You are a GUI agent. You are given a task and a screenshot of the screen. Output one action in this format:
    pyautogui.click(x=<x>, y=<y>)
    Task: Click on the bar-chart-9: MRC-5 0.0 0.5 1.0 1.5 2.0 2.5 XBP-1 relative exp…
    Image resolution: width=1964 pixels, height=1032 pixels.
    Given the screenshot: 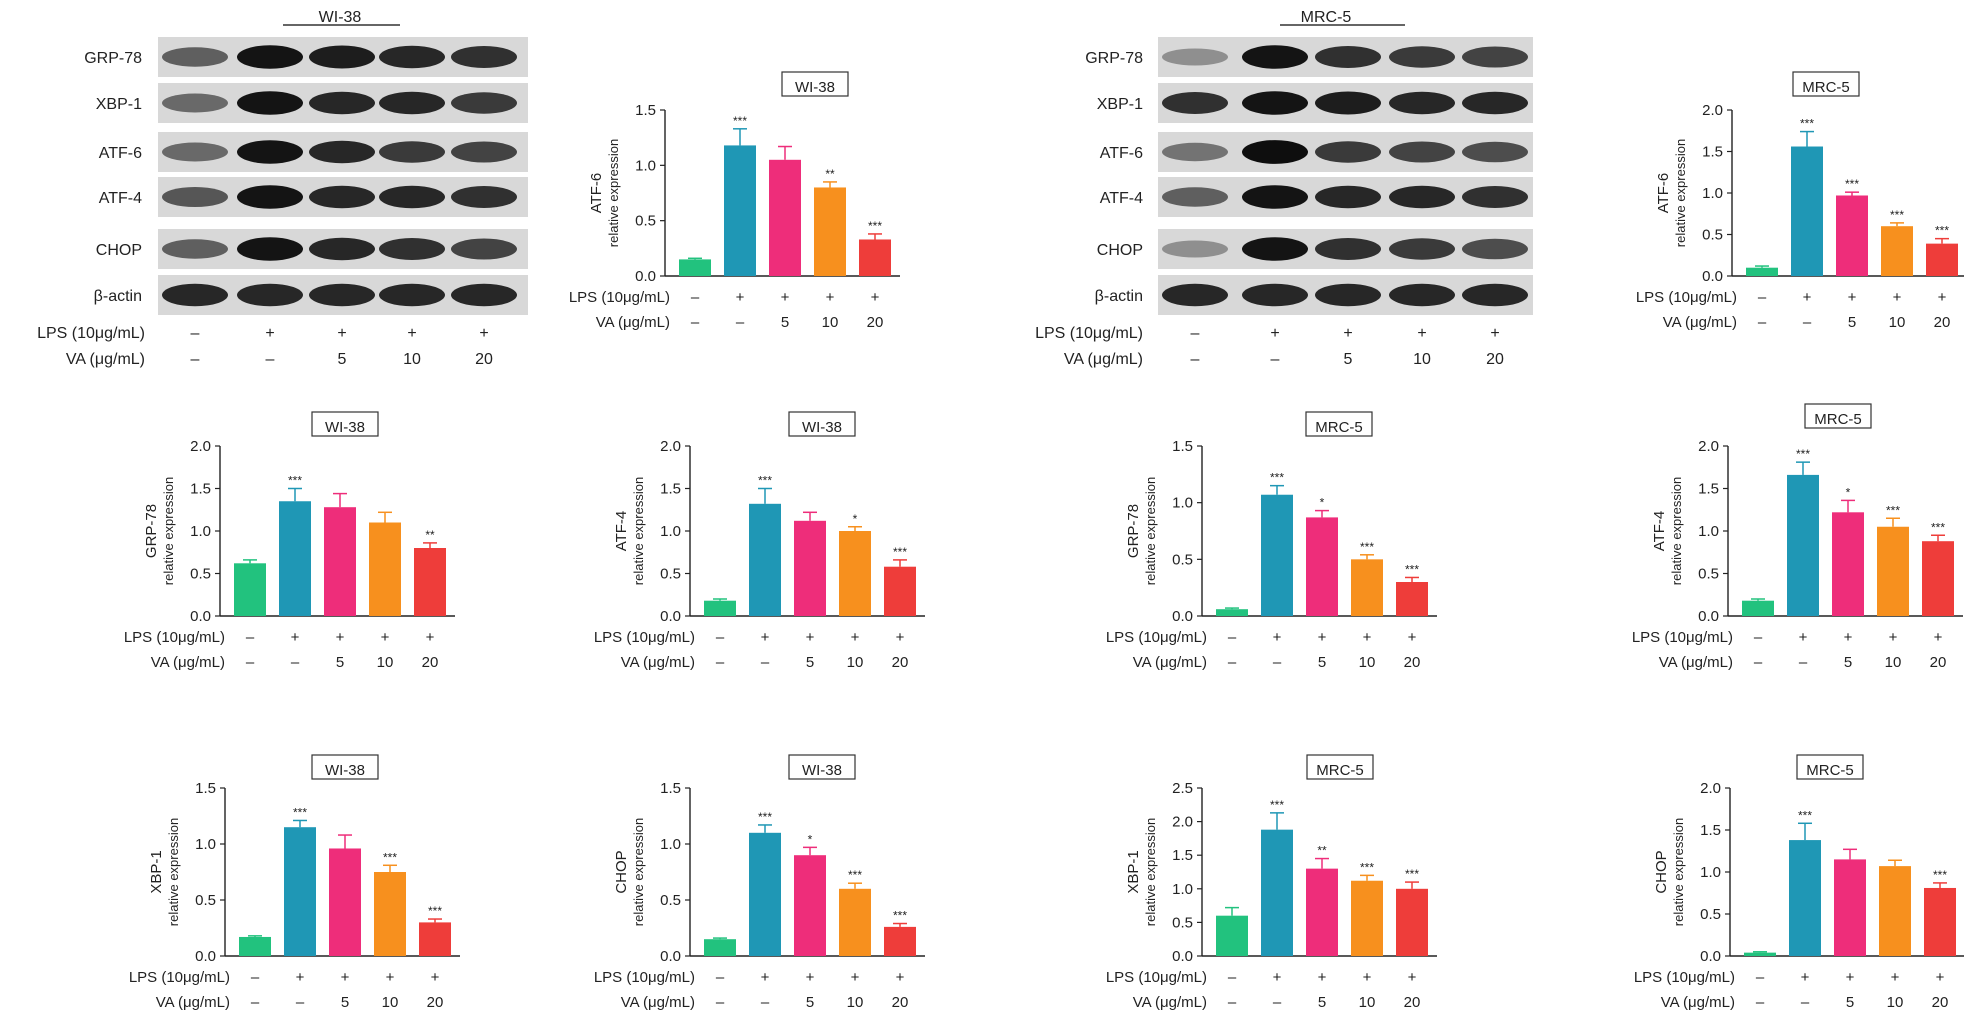 What is the action you would take?
    pyautogui.click(x=1271, y=882)
    